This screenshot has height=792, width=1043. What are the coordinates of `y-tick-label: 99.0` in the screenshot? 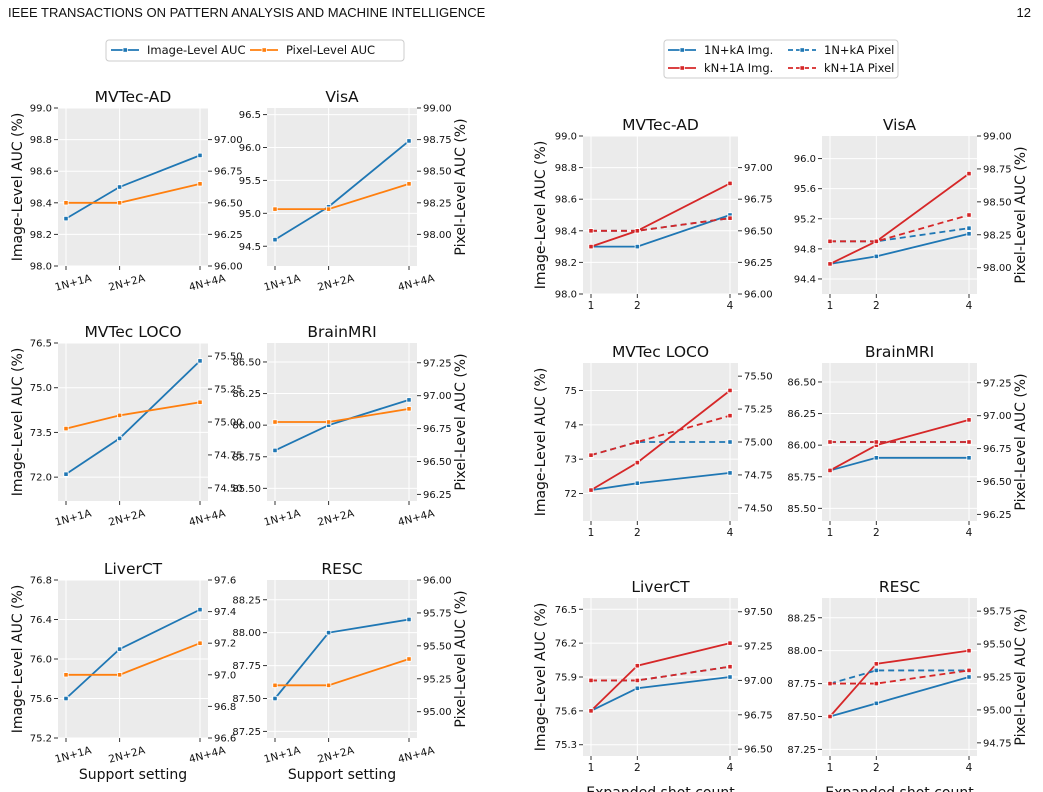 It's located at (566, 137).